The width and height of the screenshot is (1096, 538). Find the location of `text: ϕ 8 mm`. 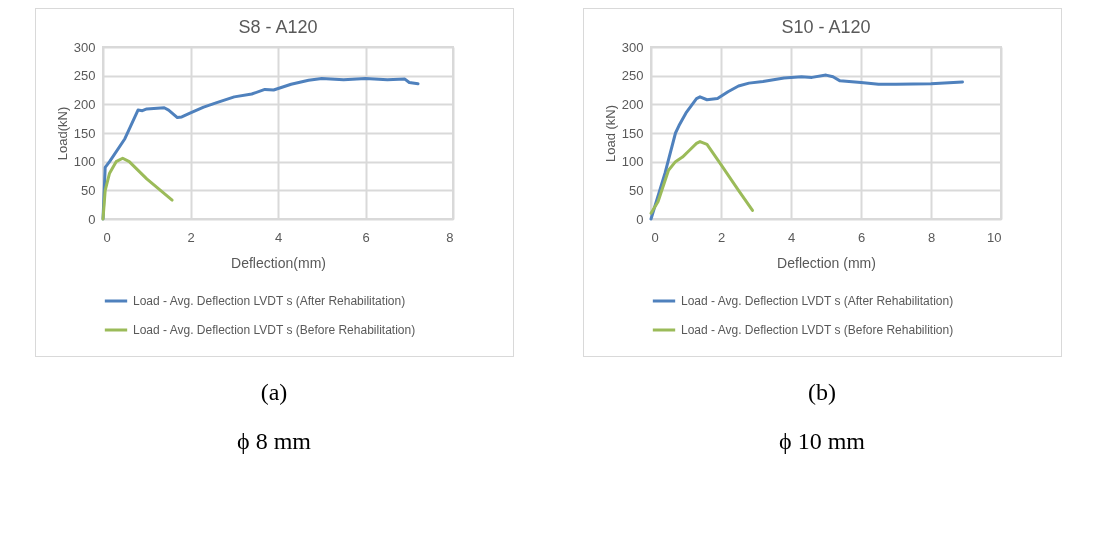

text: ϕ 8 mm is located at coordinates (274, 441).